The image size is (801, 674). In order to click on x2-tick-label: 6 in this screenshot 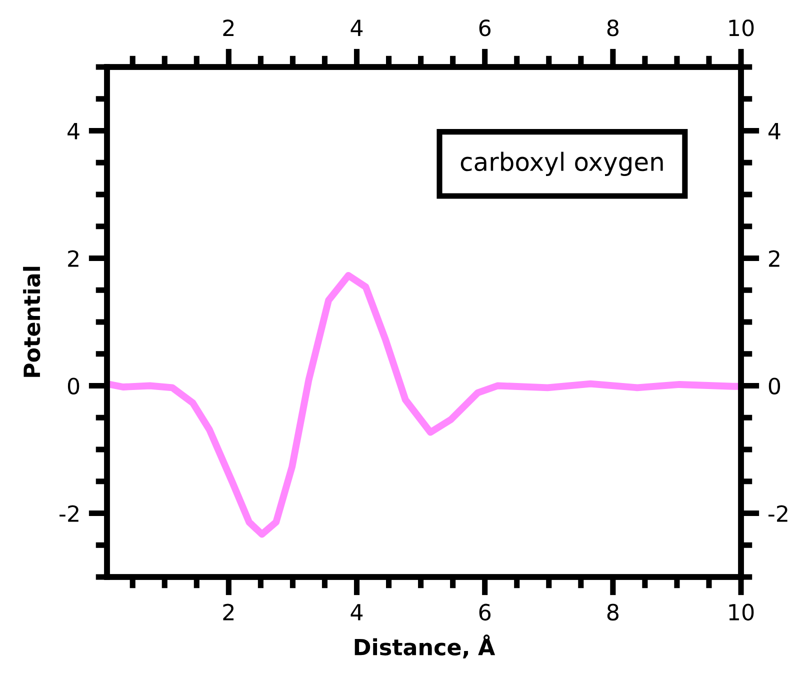, I will do `click(485, 27)`.